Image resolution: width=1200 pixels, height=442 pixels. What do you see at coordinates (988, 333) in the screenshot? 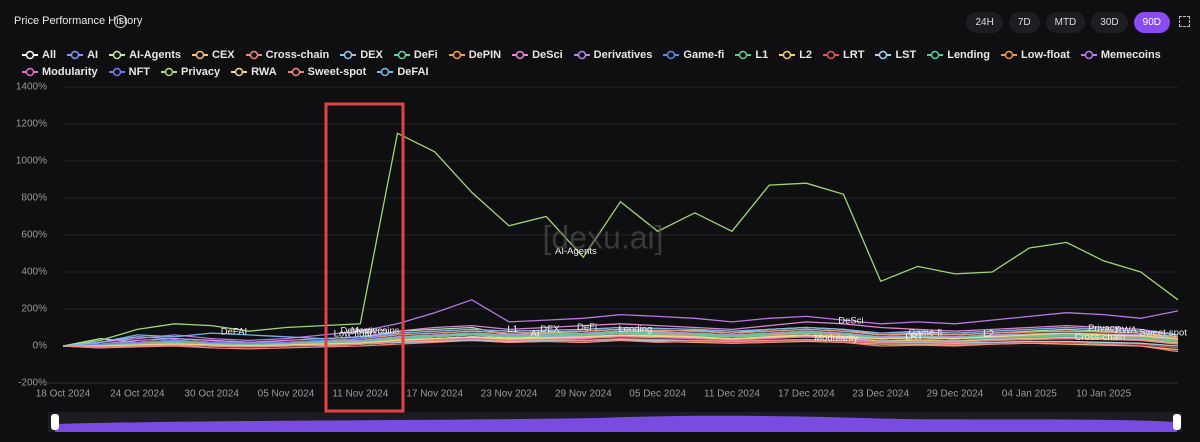
I see `annotation: L2` at bounding box center [988, 333].